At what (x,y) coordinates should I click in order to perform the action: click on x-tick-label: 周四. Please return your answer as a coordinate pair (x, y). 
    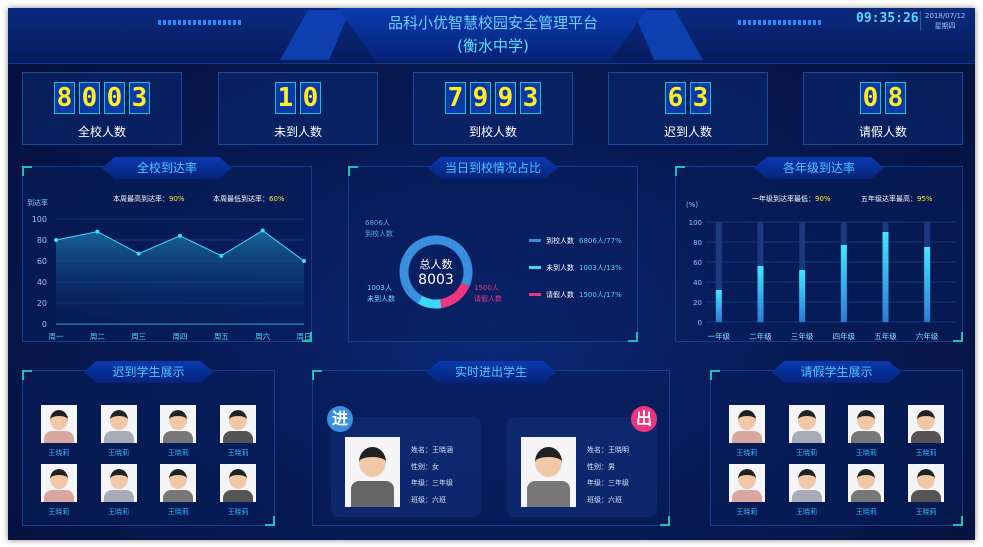
    Looking at the image, I should click on (180, 336).